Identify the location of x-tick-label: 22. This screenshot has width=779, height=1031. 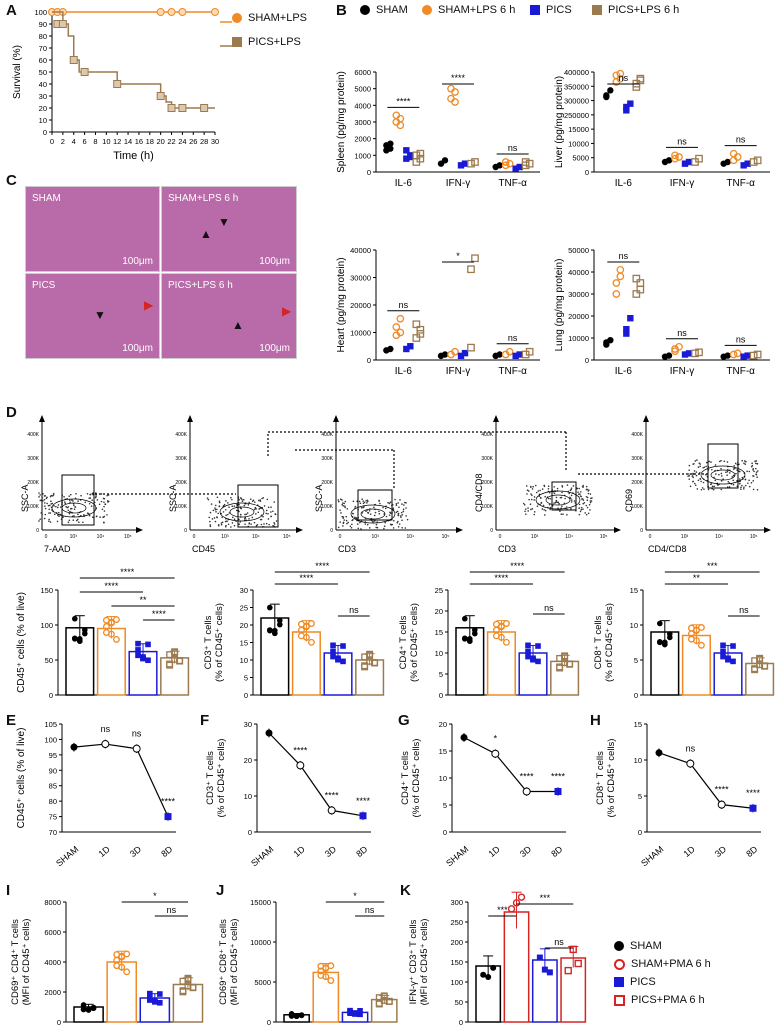
(171, 141).